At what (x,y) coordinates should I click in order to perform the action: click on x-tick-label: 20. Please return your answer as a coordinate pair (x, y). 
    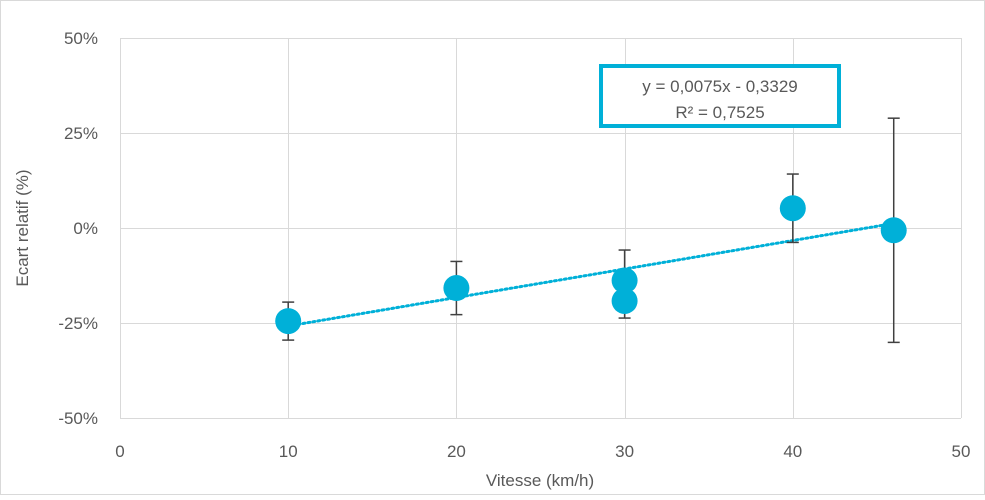
    Looking at the image, I should click on (456, 451).